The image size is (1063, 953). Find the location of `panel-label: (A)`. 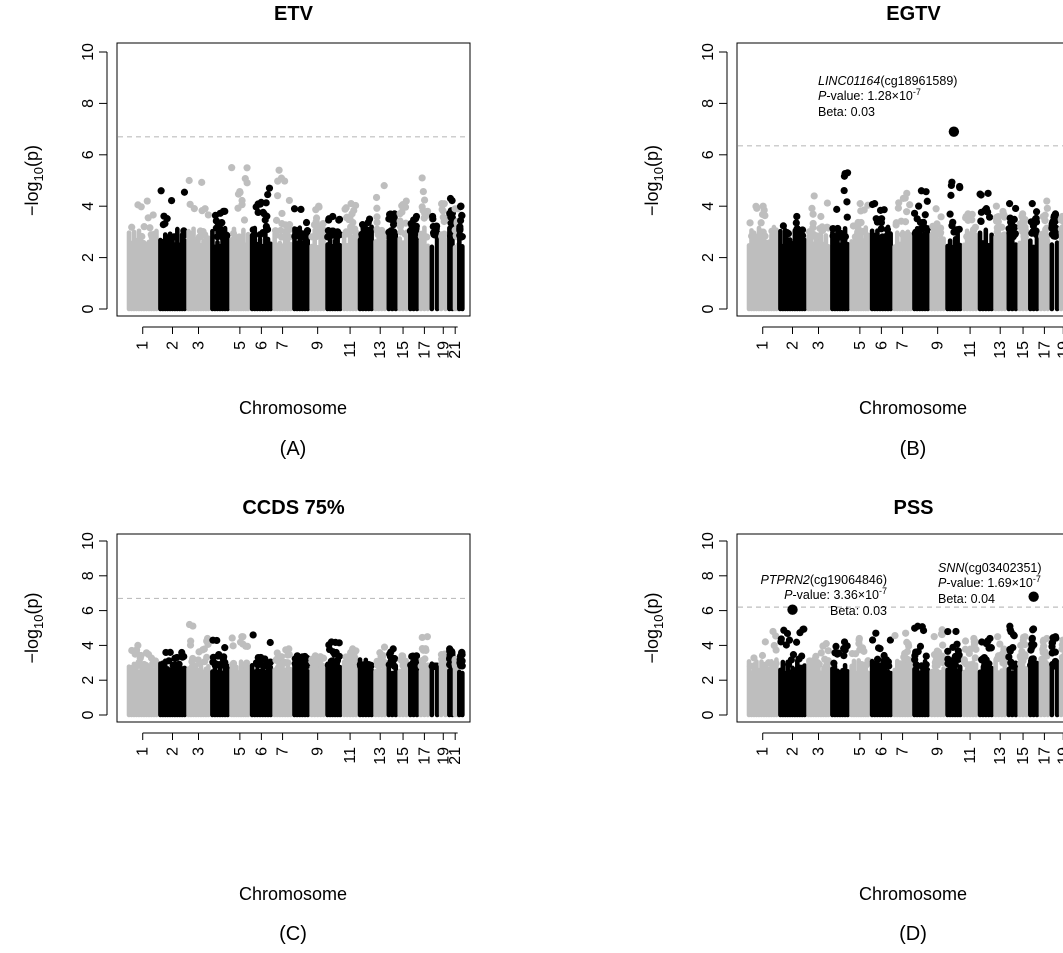

panel-label: (A) is located at coordinates (293, 449).